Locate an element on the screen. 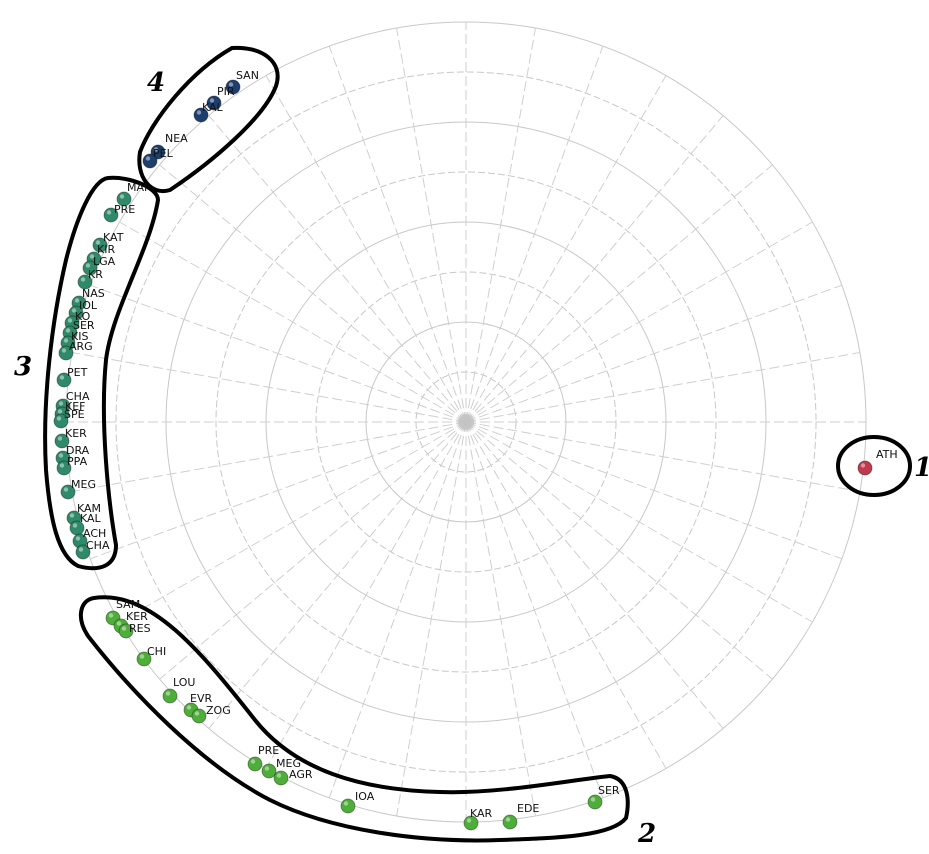  point-label: KAM is located at coordinates (89, 508).